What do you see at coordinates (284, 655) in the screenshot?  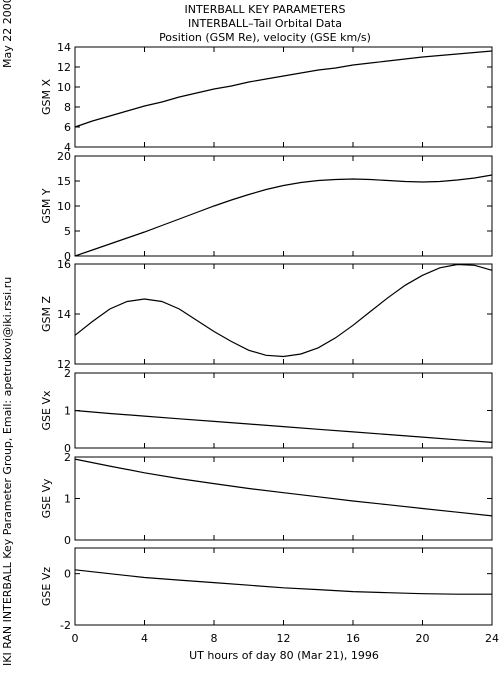 I see `x-axis-label: UT hours of day 80 (Mar 21), 1996` at bounding box center [284, 655].